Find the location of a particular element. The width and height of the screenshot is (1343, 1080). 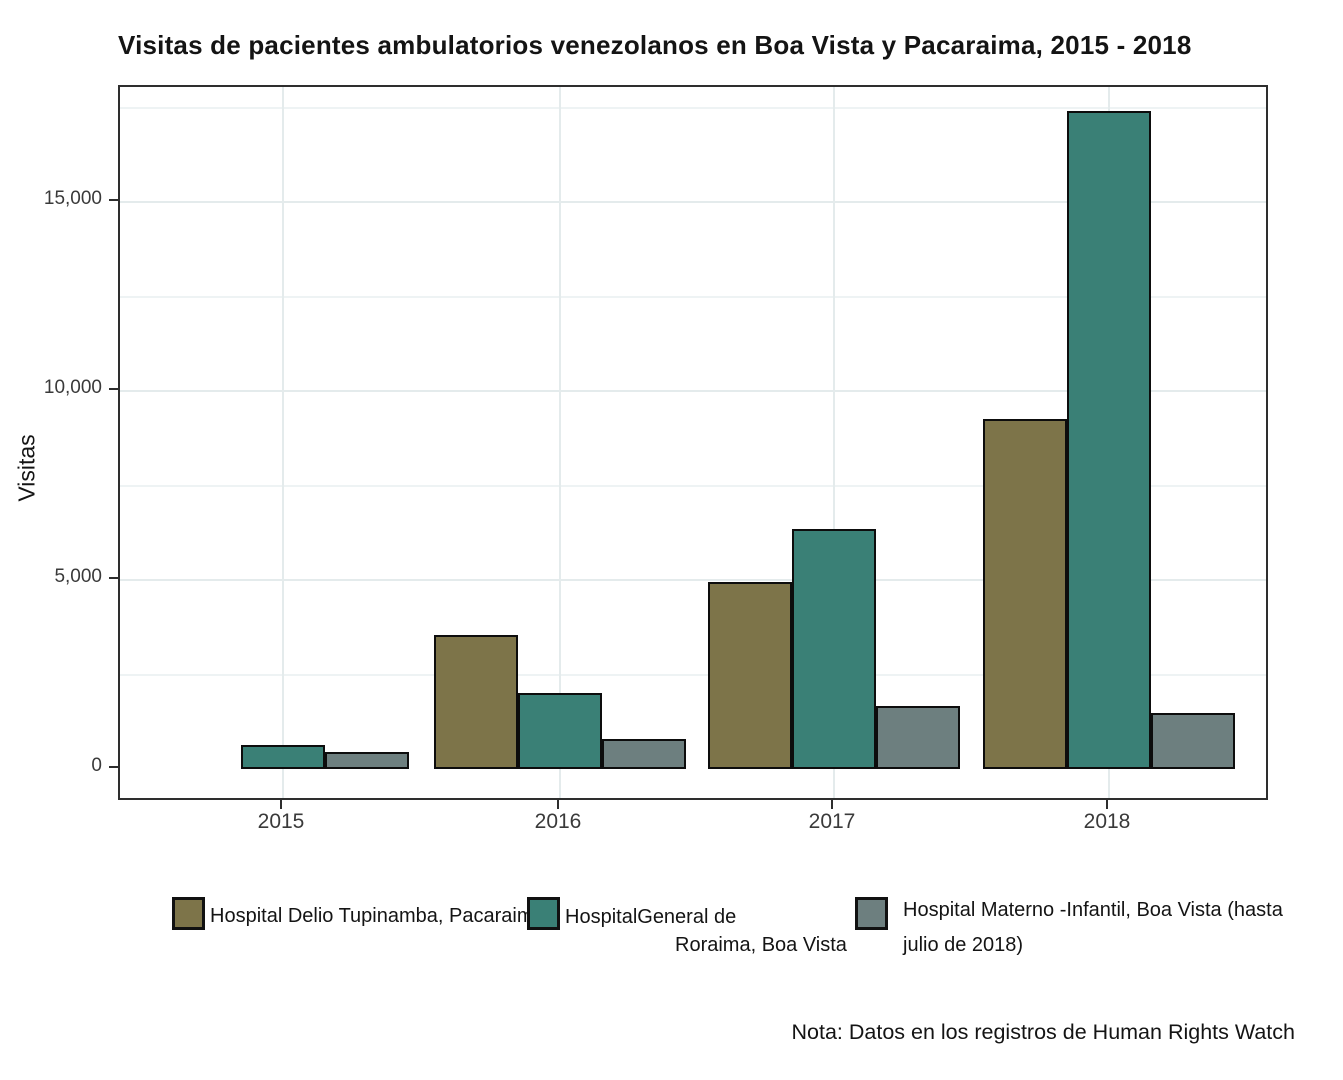

bar-2016-series2 is located at coordinates (644, 754).